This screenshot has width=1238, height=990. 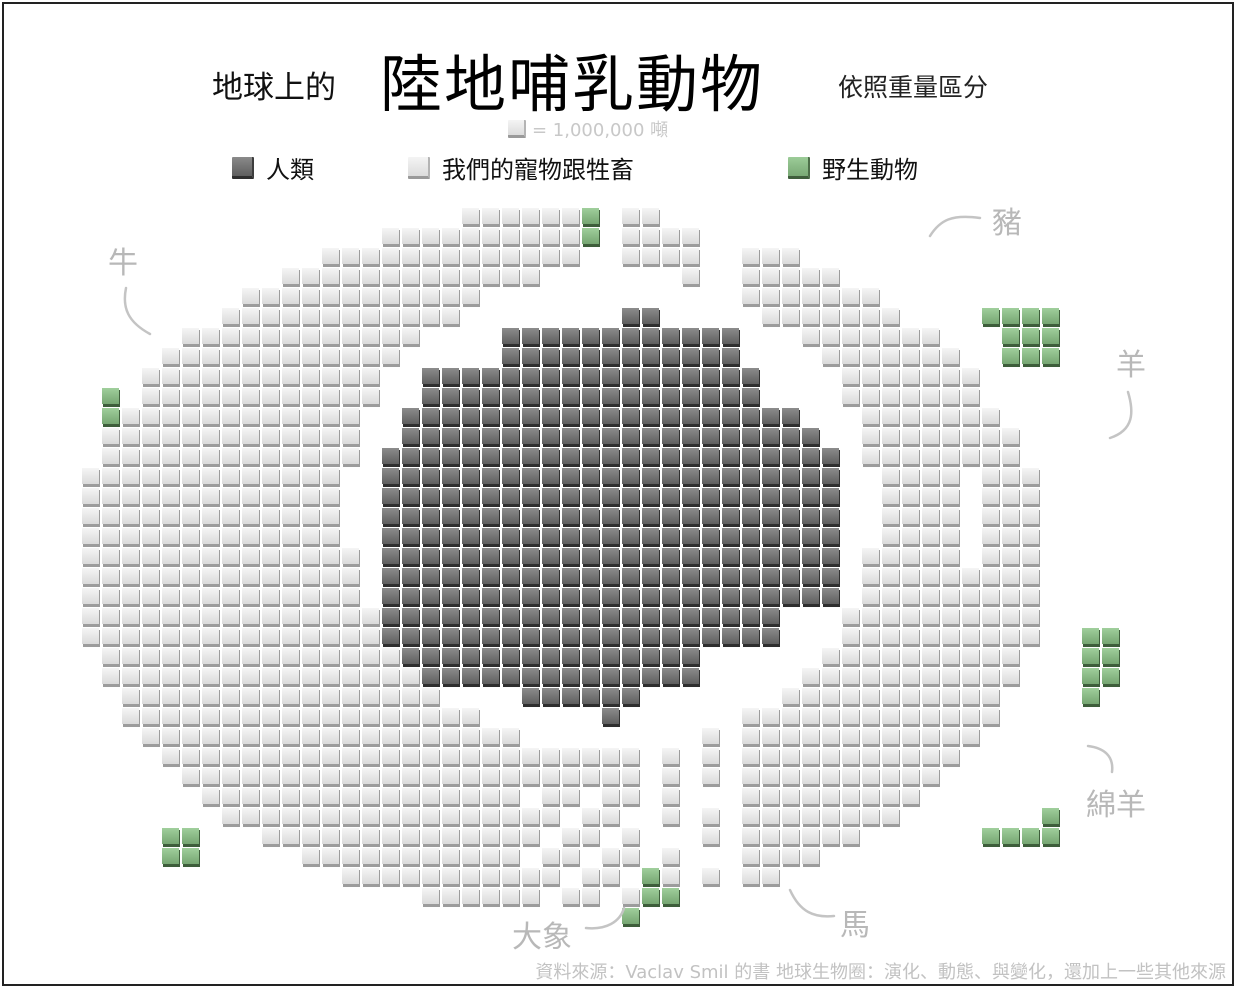 What do you see at coordinates (1100, 759) in the screenshot?
I see `sheep-leader` at bounding box center [1100, 759].